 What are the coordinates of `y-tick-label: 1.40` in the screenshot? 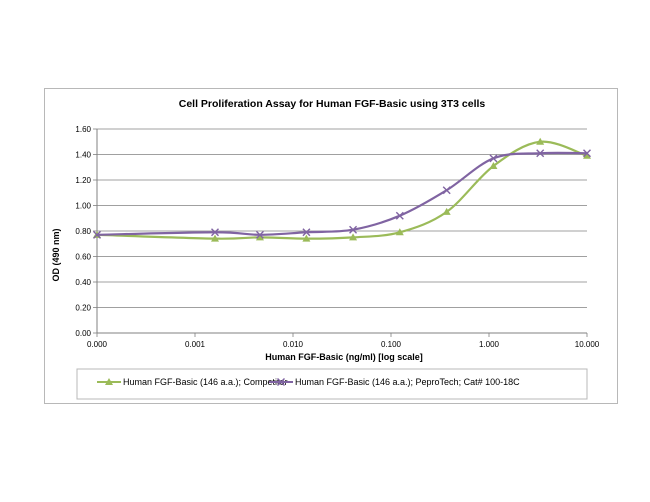 It's located at (83, 155).